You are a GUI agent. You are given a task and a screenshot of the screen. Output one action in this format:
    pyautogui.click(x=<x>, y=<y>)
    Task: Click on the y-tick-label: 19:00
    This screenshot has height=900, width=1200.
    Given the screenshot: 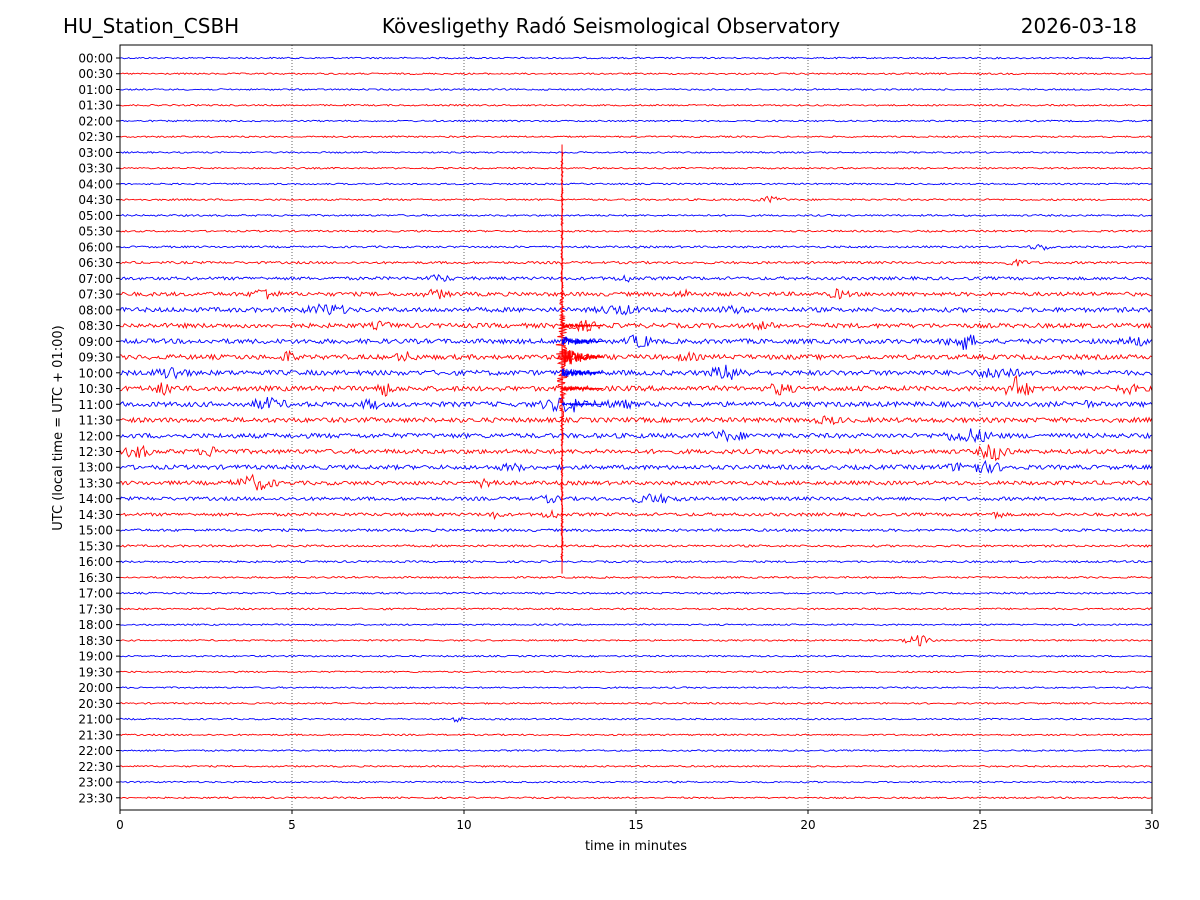 What is the action you would take?
    pyautogui.click(x=95, y=657)
    